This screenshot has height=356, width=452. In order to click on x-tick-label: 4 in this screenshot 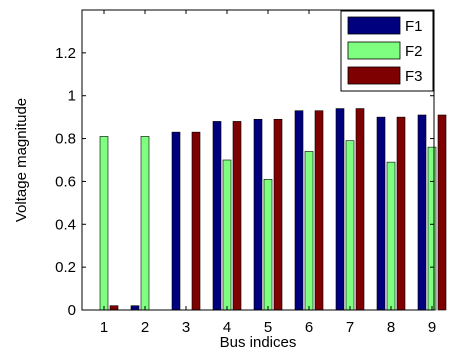, I will do `click(227, 327)`.